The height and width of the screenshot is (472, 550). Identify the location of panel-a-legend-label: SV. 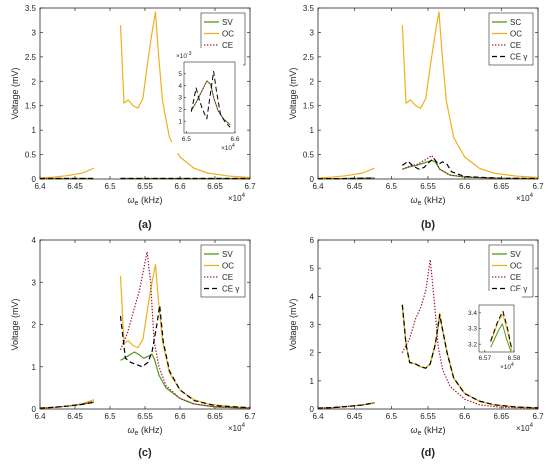
(227, 22).